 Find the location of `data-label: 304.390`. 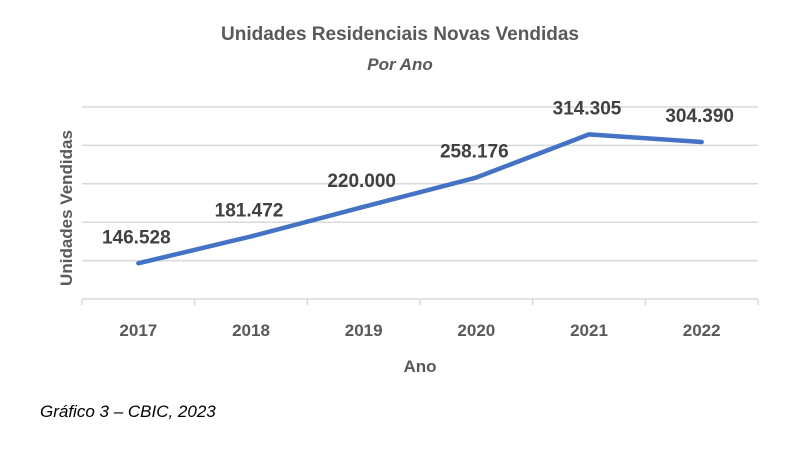

data-label: 304.390 is located at coordinates (699, 116).